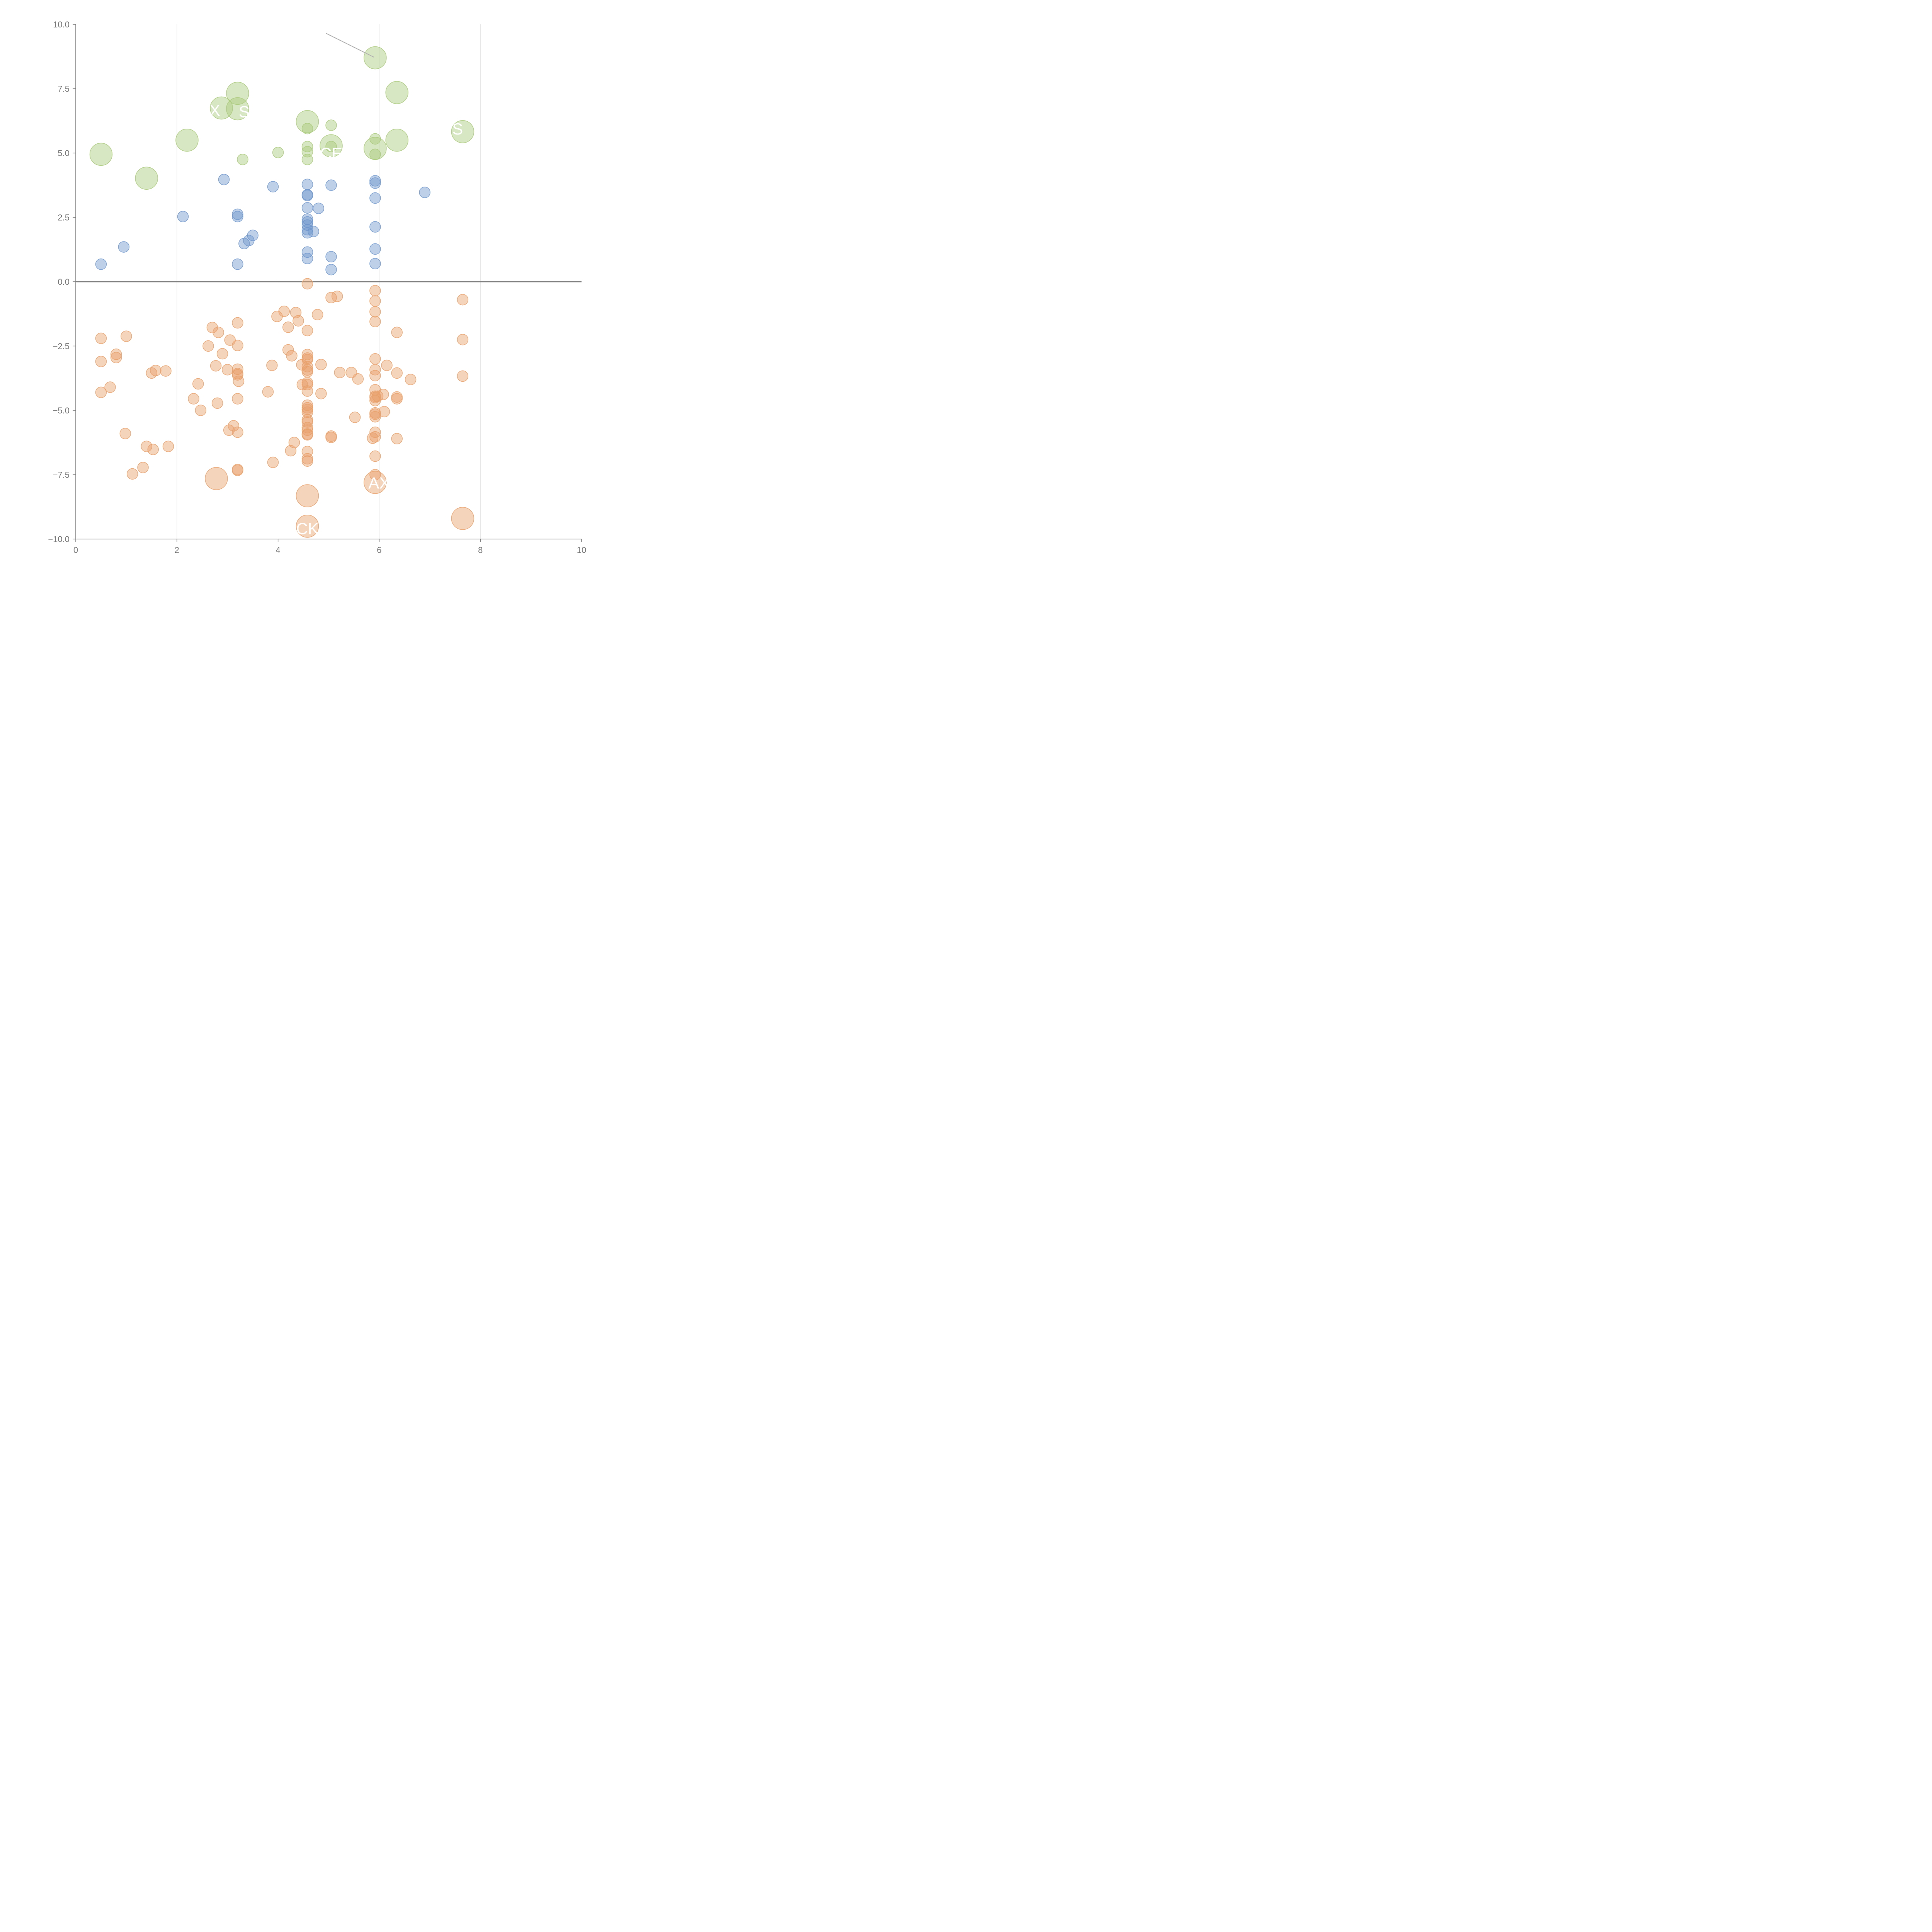 The height and width of the screenshot is (1932, 1932). I want to click on annotations: X S S CE AX CK, so click(336, 285).